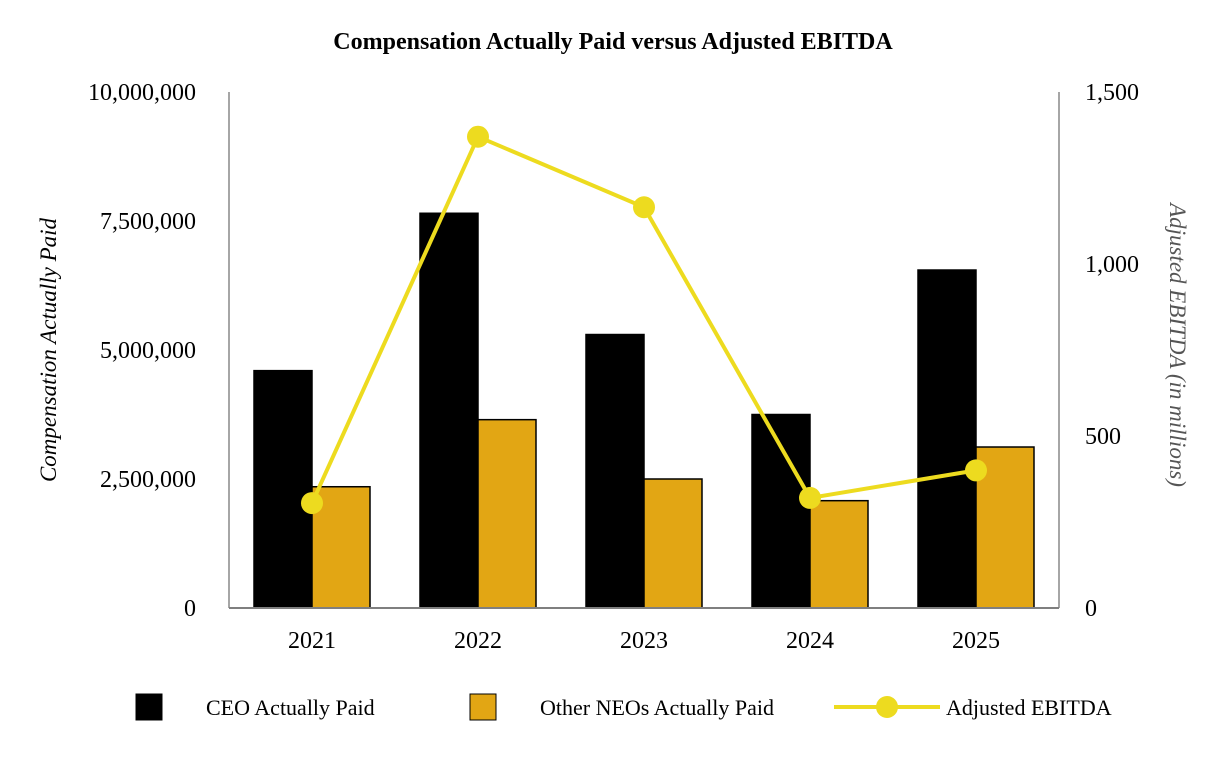 This screenshot has width=1226, height=760. Describe the element at coordinates (976, 470) in the screenshot. I see `adjusted-ebitda-point-2025` at that location.